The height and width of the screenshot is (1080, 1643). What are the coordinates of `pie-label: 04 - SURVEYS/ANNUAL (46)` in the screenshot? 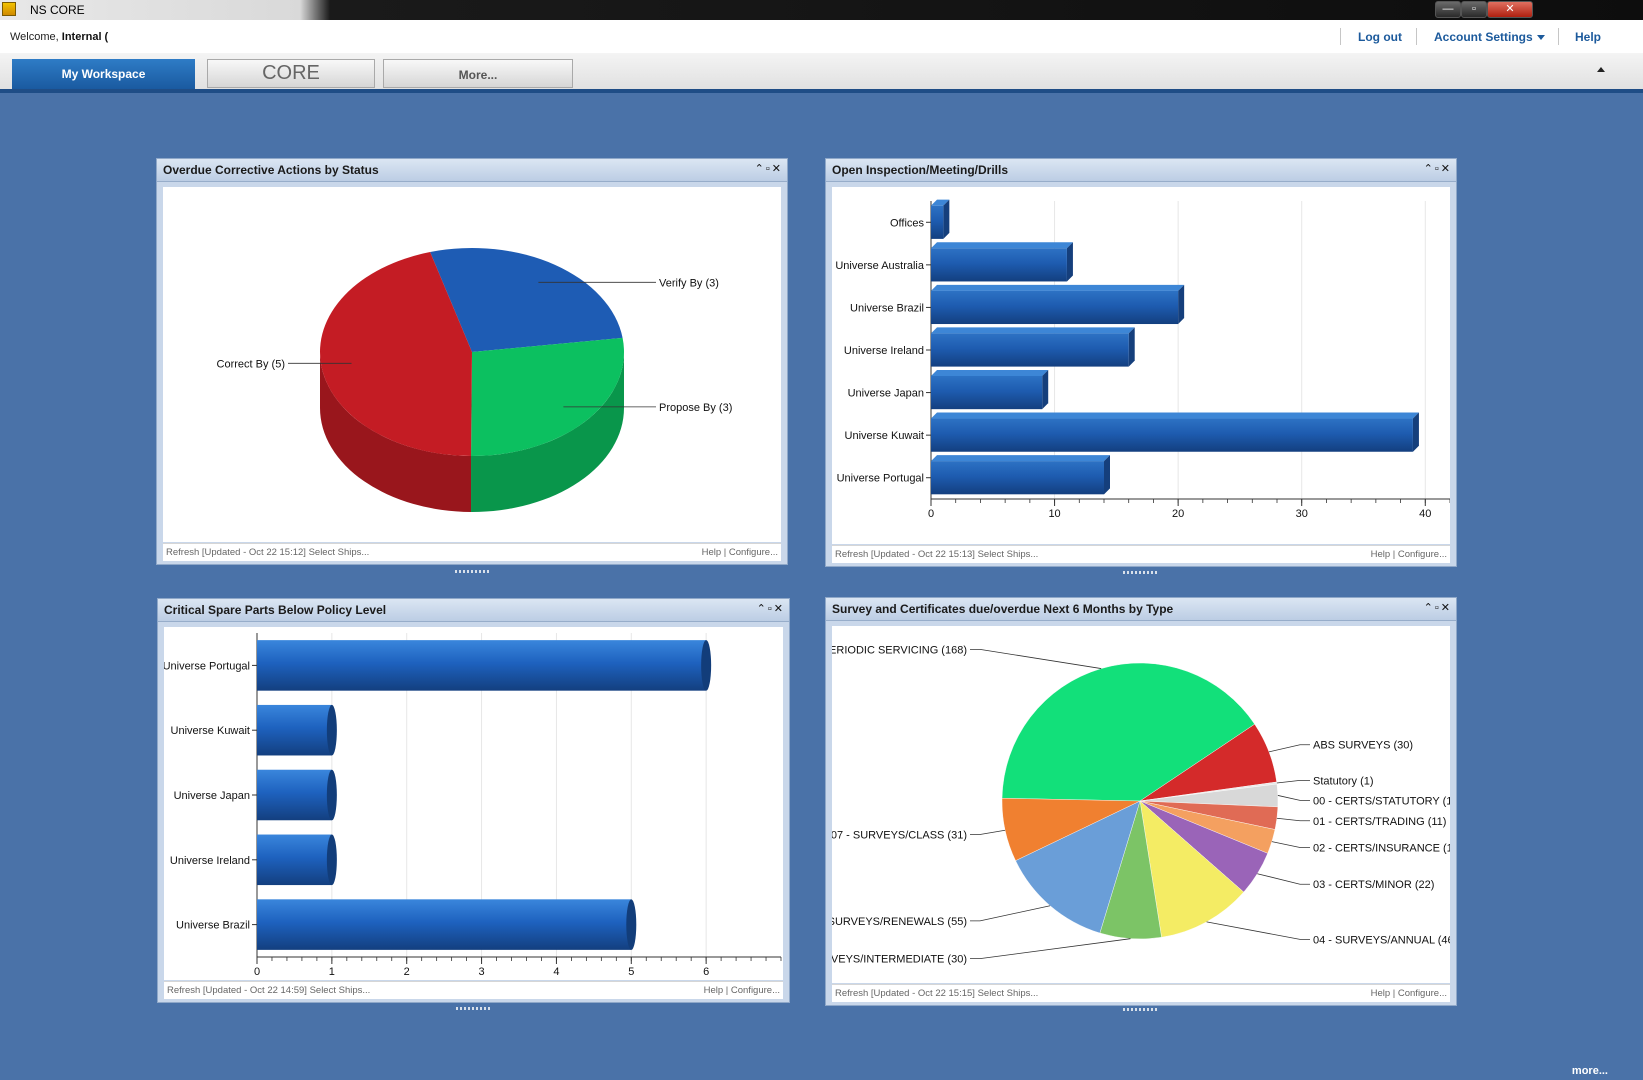 It's located at (1381, 940).